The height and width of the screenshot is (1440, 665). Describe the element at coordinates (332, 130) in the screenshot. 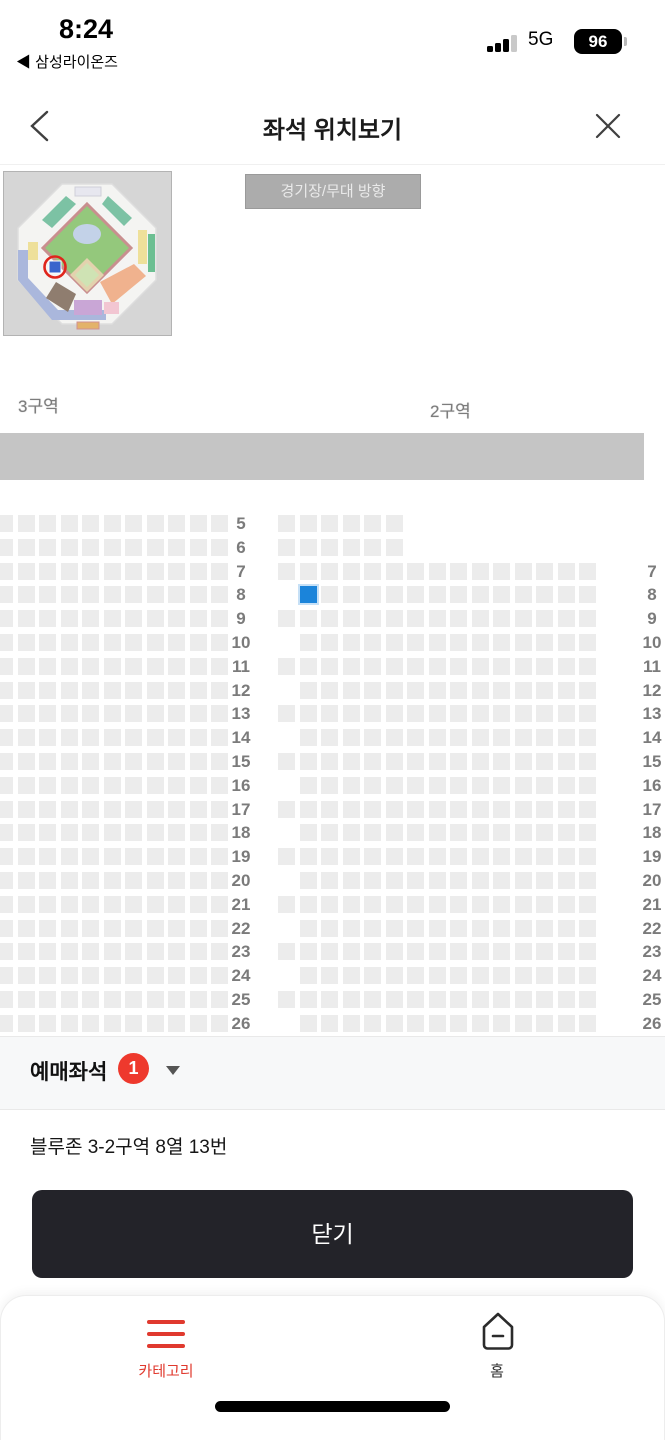

I see `page-title: 좌석 위치보기` at that location.